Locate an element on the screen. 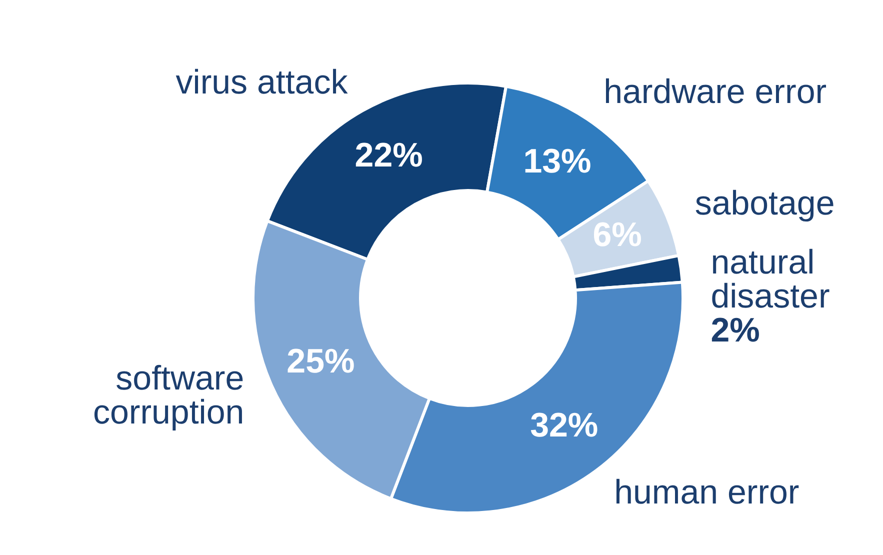 Image resolution: width=883 pixels, height=555 pixels. slice-label: software corruption is located at coordinates (168, 396).